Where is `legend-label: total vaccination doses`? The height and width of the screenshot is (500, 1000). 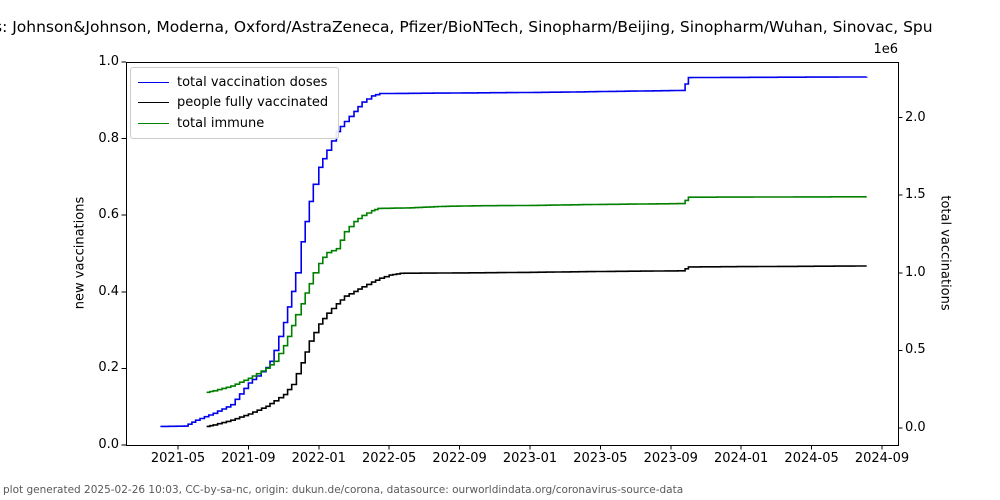
legend-label: total vaccination doses is located at coordinates (252, 82).